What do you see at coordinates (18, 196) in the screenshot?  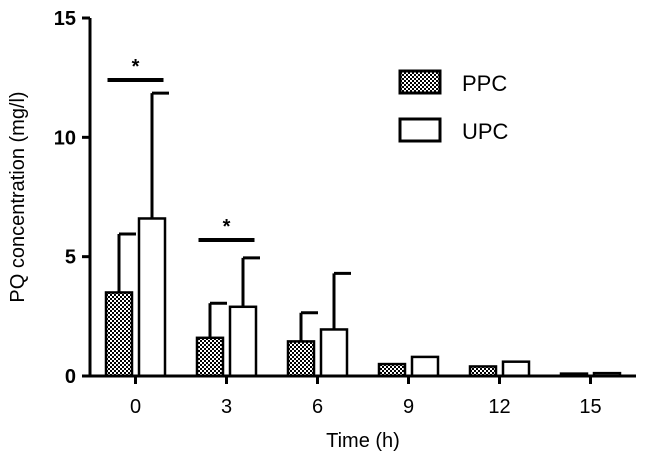 I see `y-axis-title: PQ concentration (mg/l)` at bounding box center [18, 196].